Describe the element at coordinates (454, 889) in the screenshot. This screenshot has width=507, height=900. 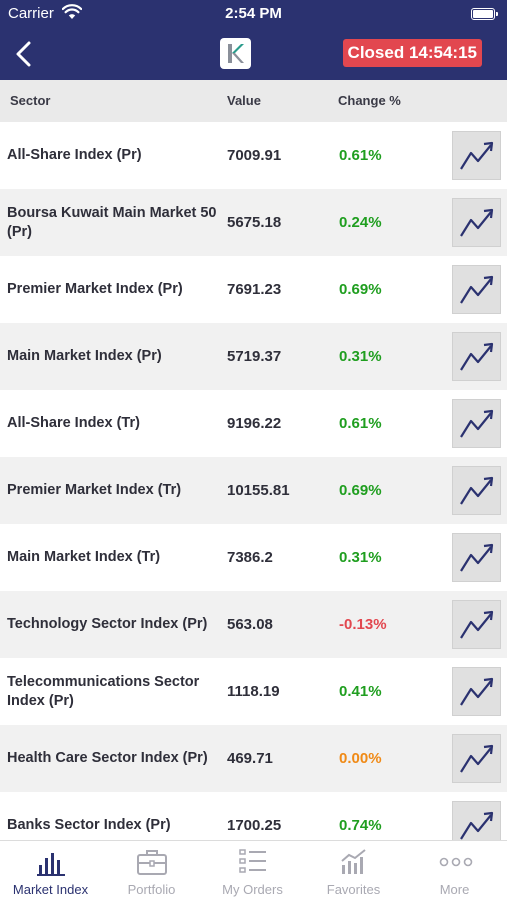
I see `tab-label: More` at that location.